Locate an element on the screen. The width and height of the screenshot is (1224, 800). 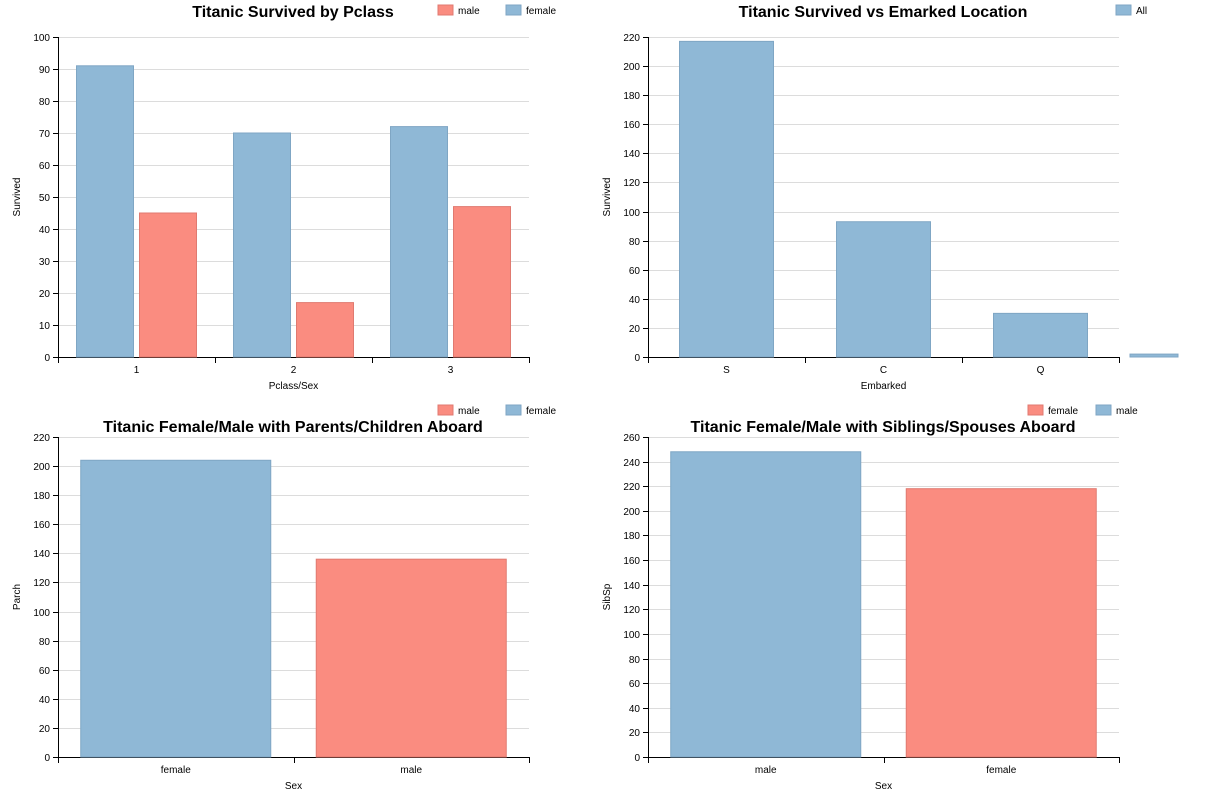
x-tick-label: 3 is located at coordinates (451, 370).